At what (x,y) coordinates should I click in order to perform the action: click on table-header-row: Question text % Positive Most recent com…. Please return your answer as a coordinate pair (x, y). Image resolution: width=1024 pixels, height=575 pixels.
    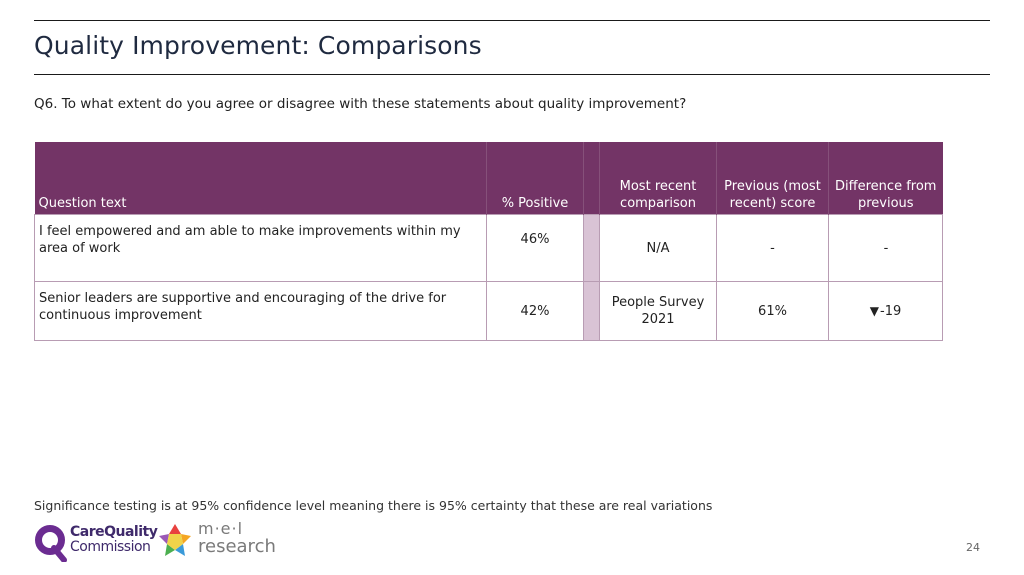
    Looking at the image, I should click on (488, 178).